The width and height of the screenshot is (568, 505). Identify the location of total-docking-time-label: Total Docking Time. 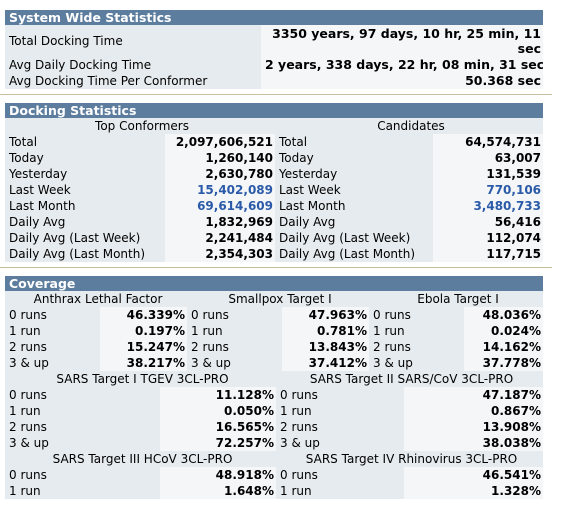
(133, 41).